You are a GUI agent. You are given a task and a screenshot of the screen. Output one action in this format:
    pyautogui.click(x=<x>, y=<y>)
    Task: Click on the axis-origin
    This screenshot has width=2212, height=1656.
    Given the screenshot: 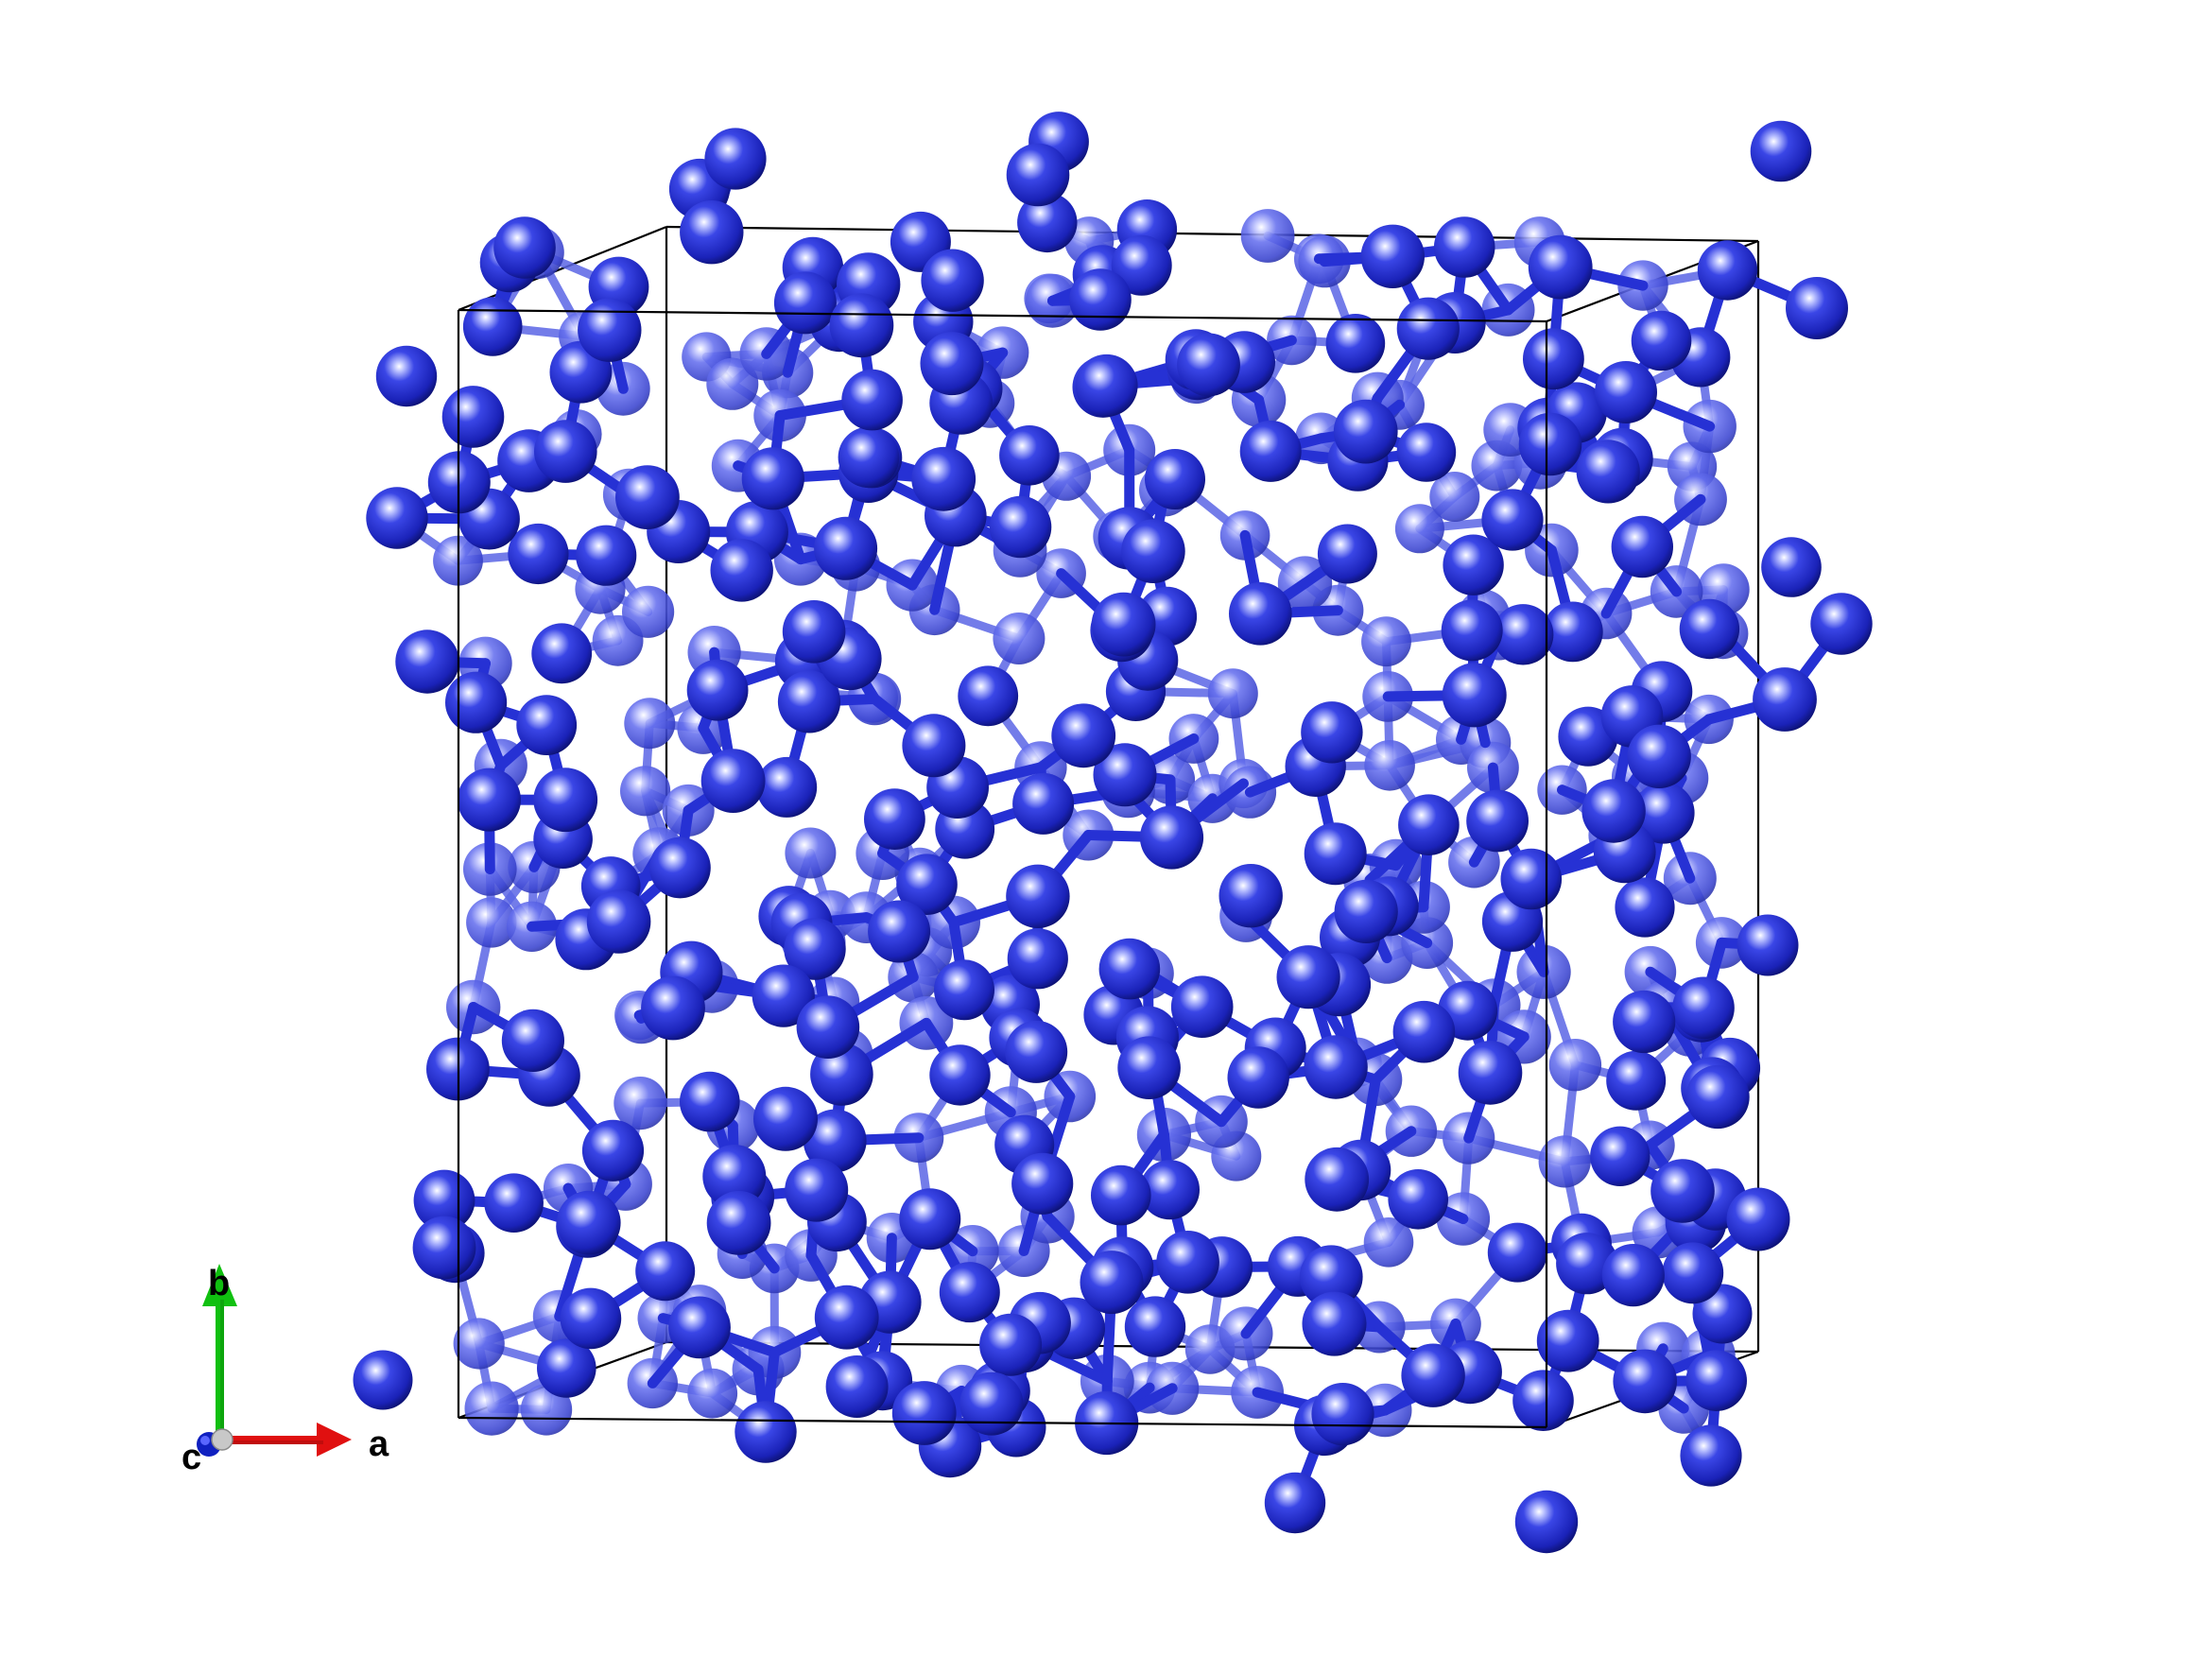 What is the action you would take?
    pyautogui.click(x=222, y=1440)
    